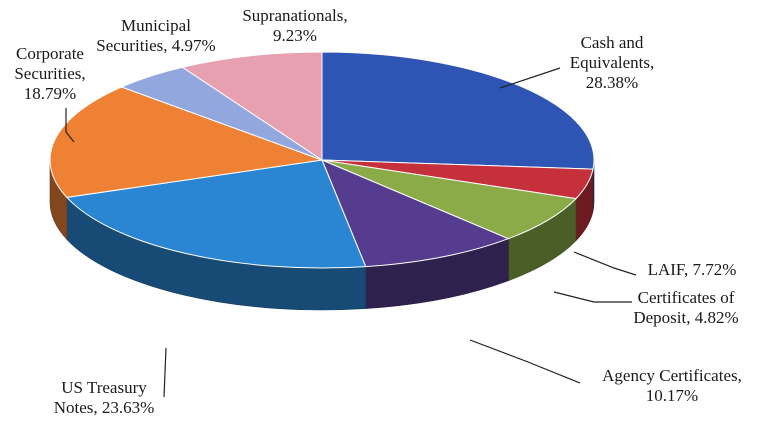 This screenshot has width=770, height=426. Describe the element at coordinates (612, 82) in the screenshot. I see `label-line: 28.38%` at that location.